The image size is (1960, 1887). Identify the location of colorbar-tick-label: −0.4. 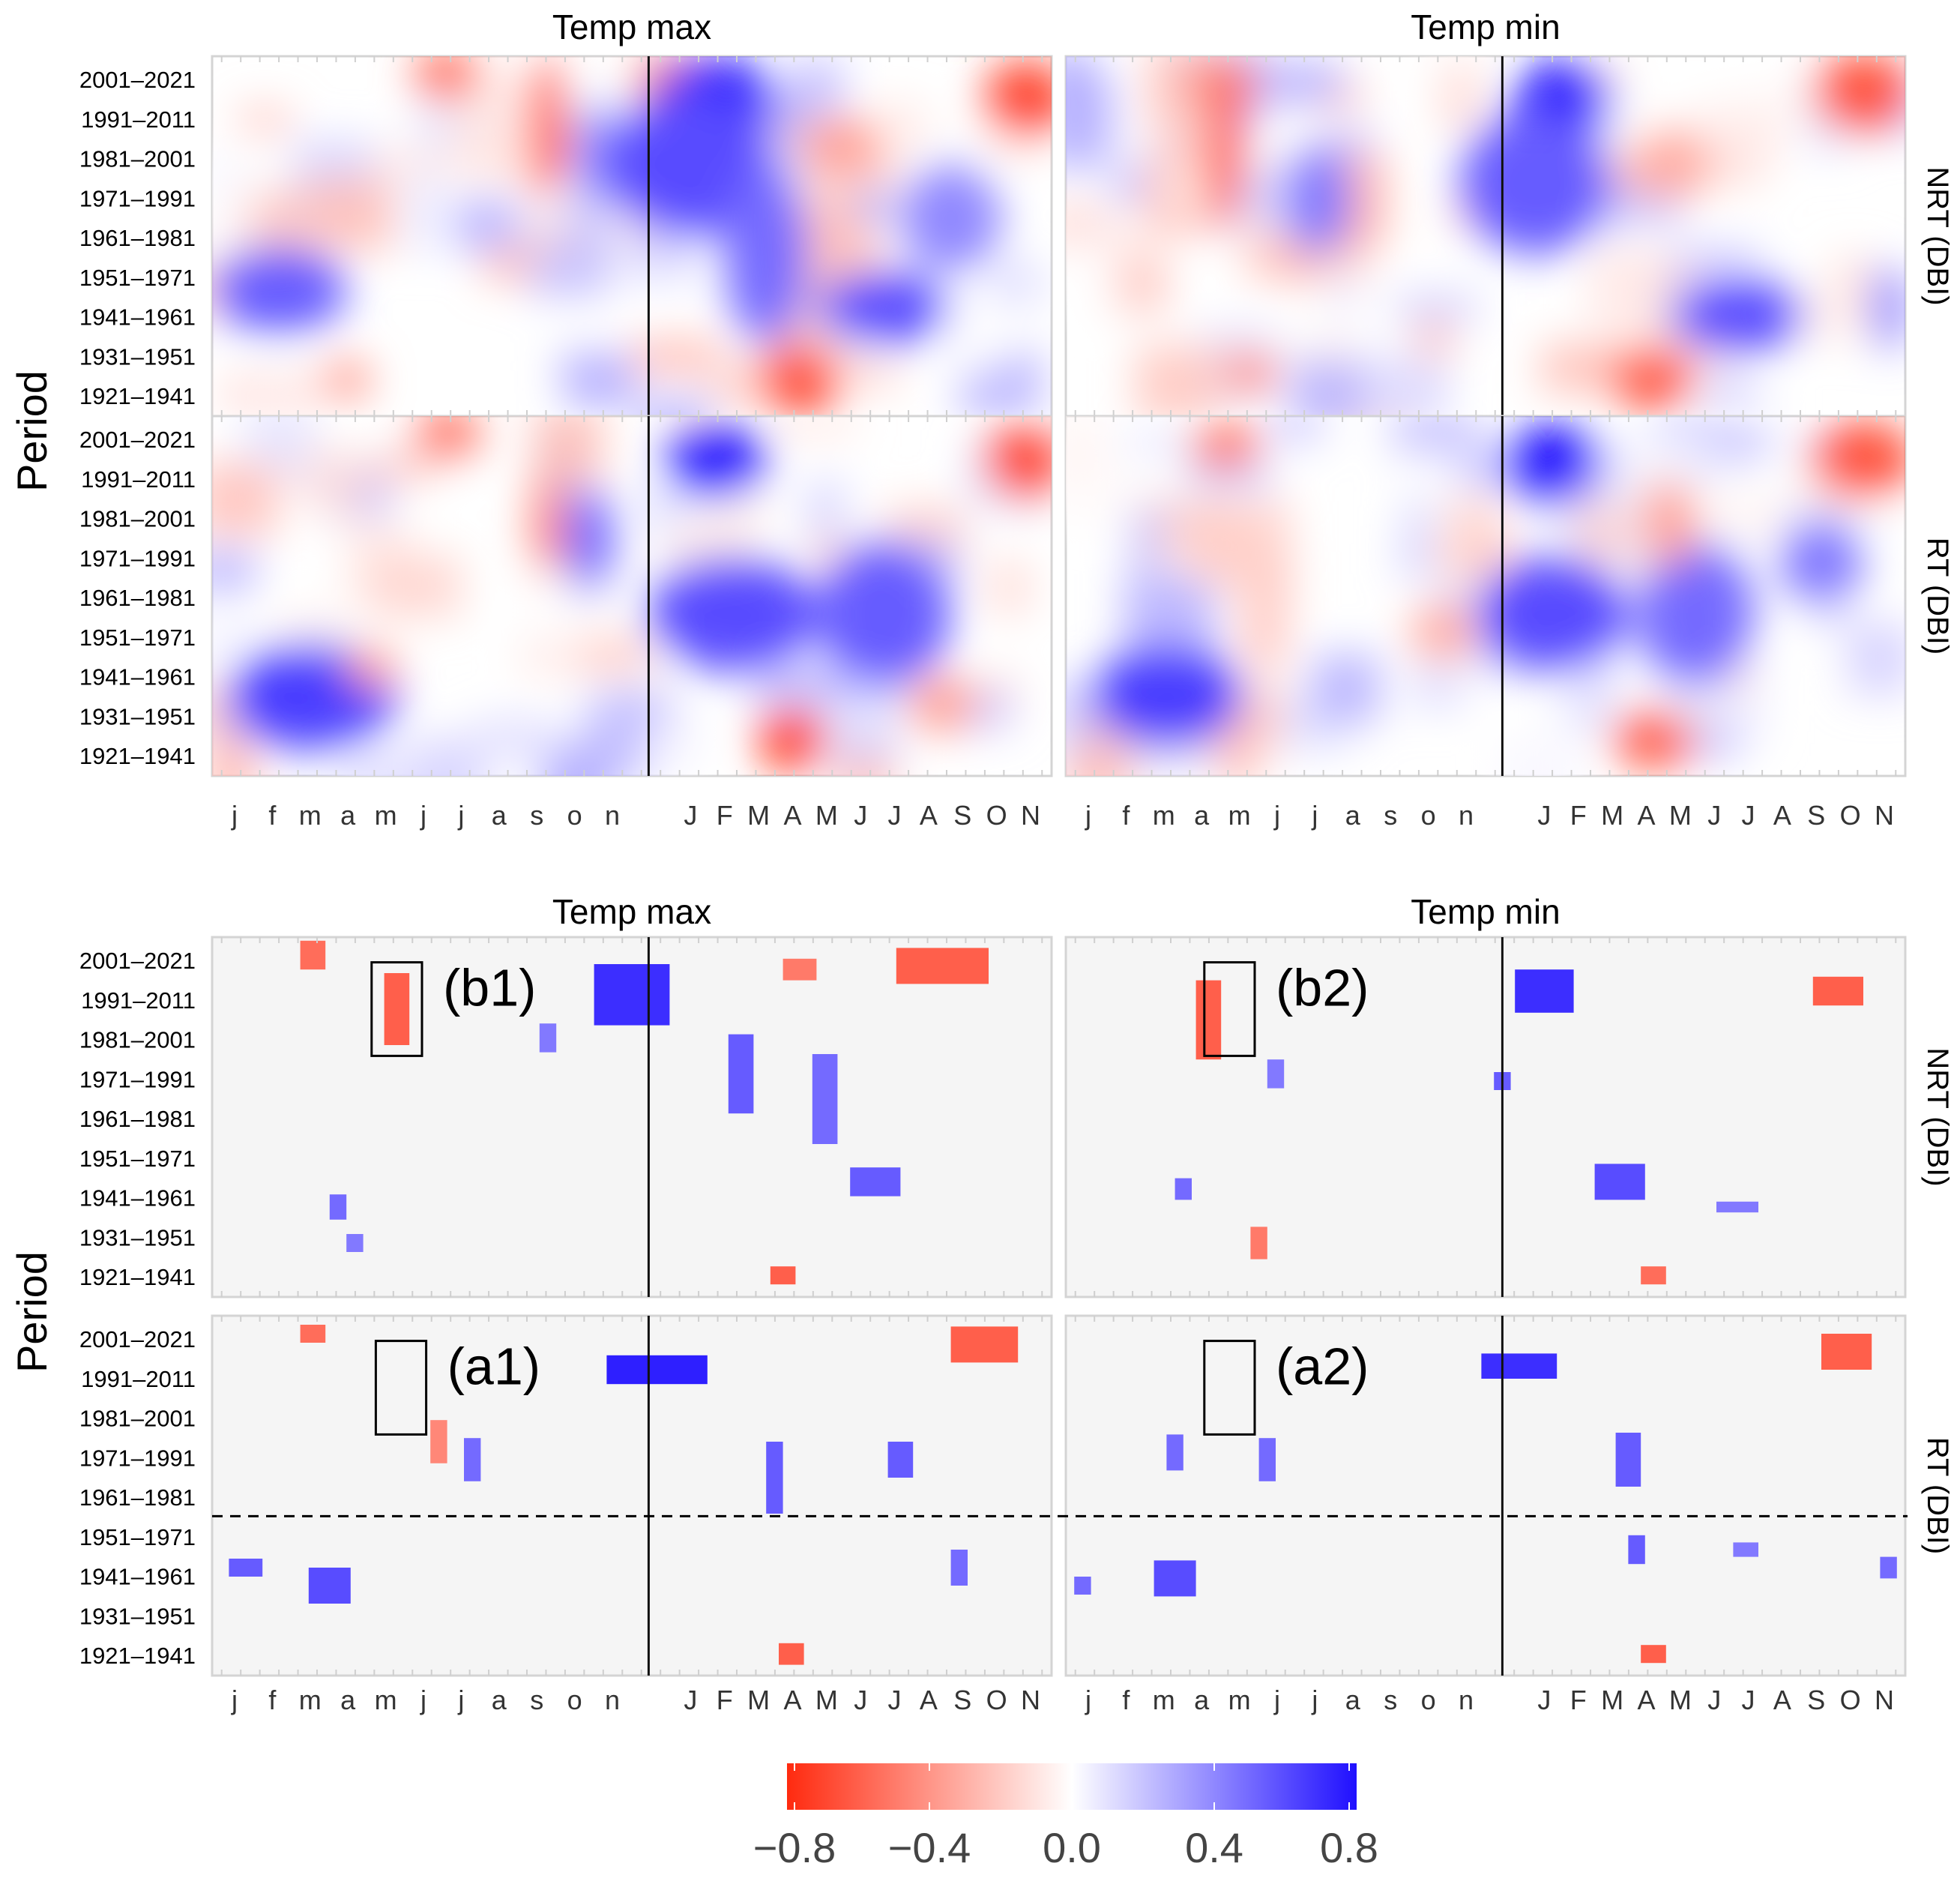
(929, 1848).